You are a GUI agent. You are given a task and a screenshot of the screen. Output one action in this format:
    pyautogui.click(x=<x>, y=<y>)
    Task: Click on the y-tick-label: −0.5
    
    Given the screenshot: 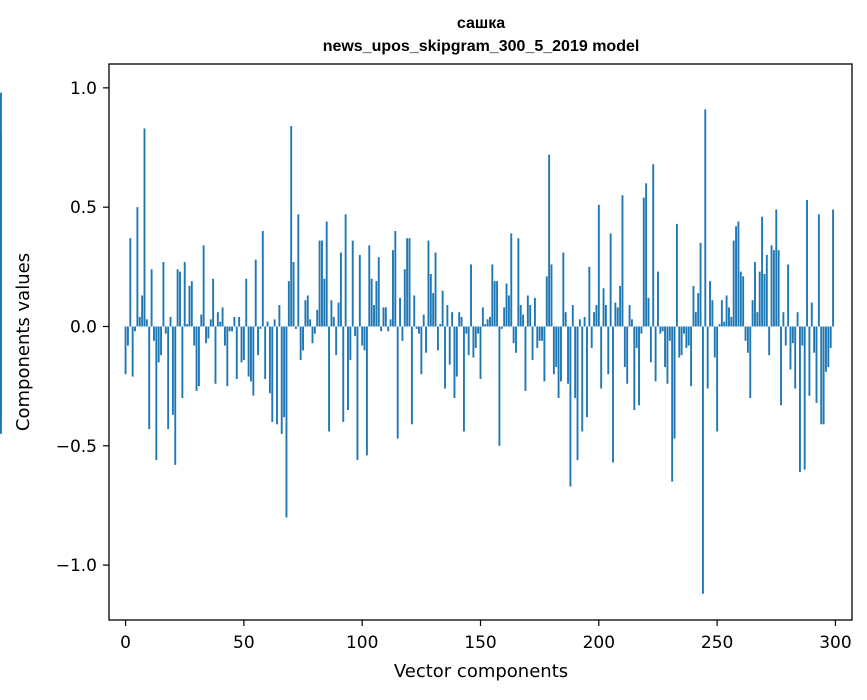 What is the action you would take?
    pyautogui.click(x=76, y=447)
    